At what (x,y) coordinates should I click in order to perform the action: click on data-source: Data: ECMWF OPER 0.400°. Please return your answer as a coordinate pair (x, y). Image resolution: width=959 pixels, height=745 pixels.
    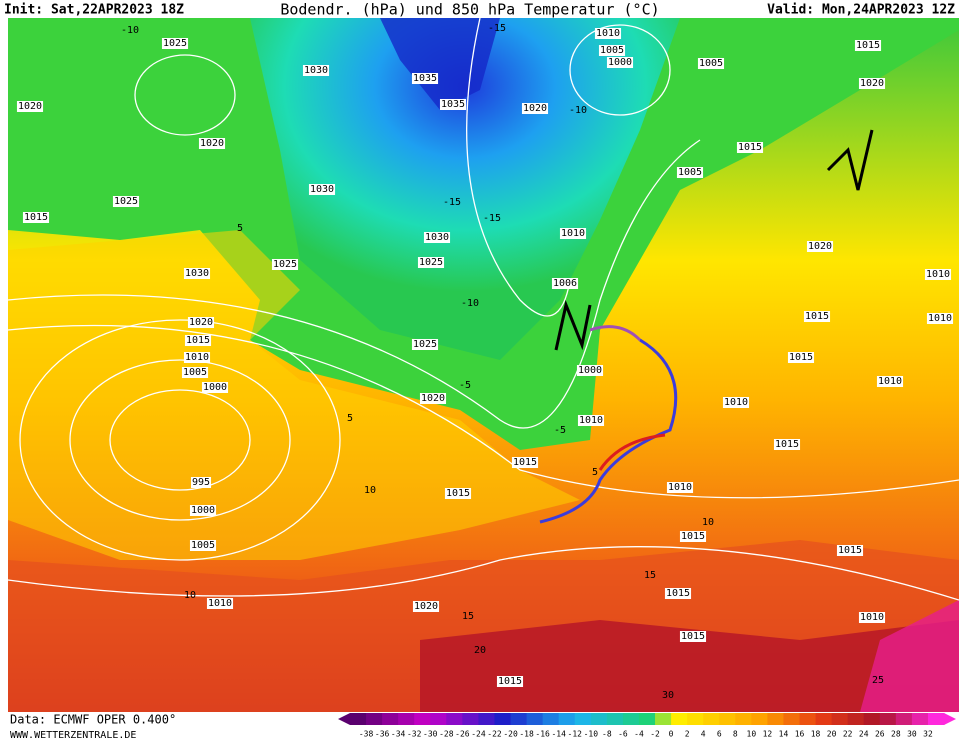
    Looking at the image, I should click on (93, 720).